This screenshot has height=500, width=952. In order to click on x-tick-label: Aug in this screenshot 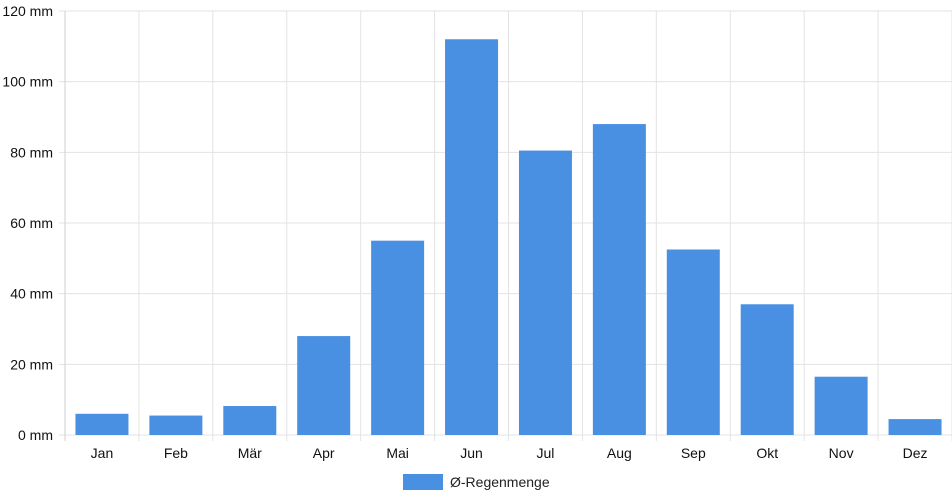, I will do `click(619, 453)`.